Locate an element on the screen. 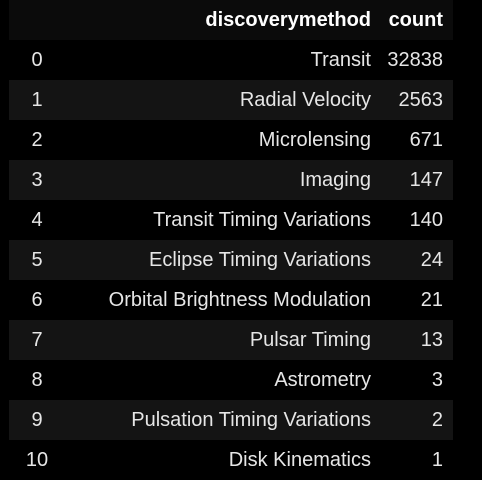 The width and height of the screenshot is (482, 480). table-row: 2 Microlensing 671 is located at coordinates (231, 140).